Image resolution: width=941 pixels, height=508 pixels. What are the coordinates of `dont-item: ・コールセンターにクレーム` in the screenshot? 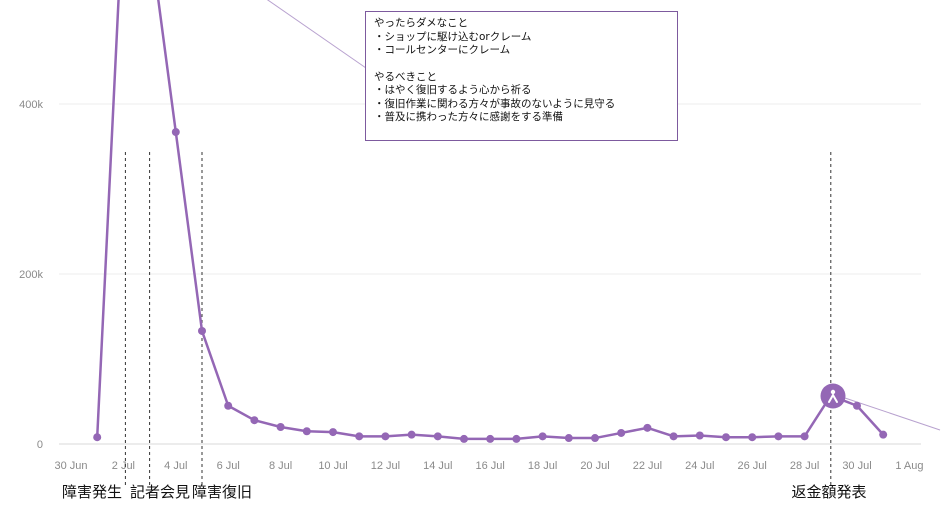 It's located at (442, 50).